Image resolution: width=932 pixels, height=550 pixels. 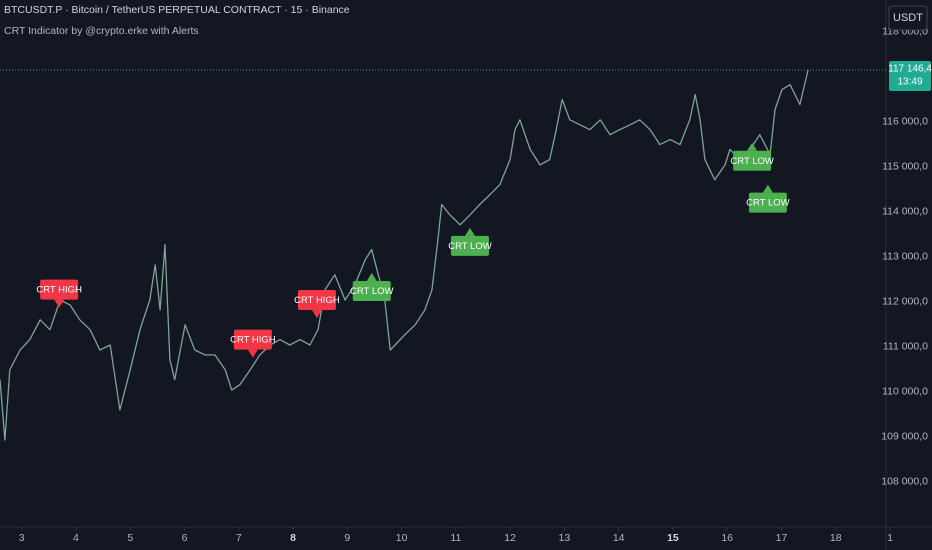 I want to click on currency-button-box, so click(x=908, y=18).